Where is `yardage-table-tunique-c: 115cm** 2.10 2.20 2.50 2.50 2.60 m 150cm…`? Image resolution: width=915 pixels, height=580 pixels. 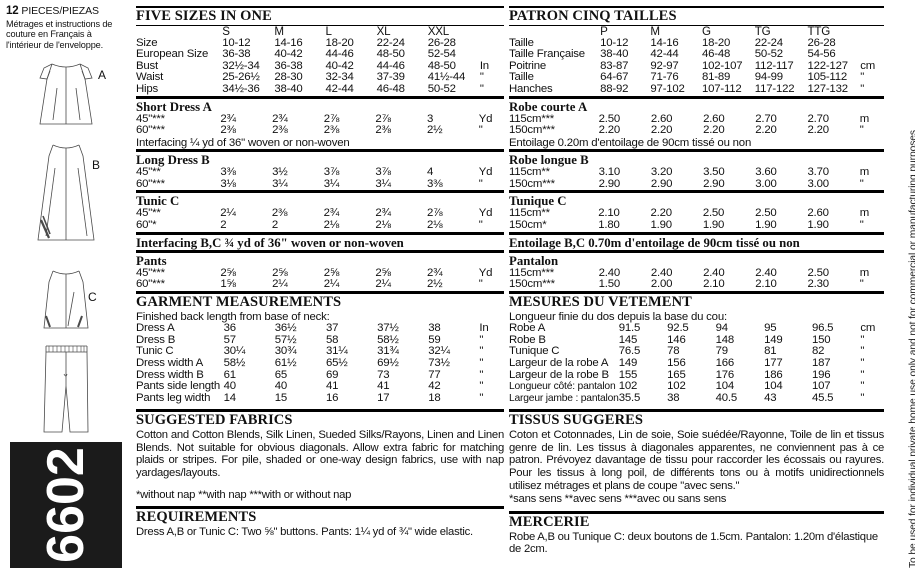 yardage-table-tunique-c: 115cm** 2.10 2.20 2.50 2.50 2.60 m 150cm… is located at coordinates (696, 219).